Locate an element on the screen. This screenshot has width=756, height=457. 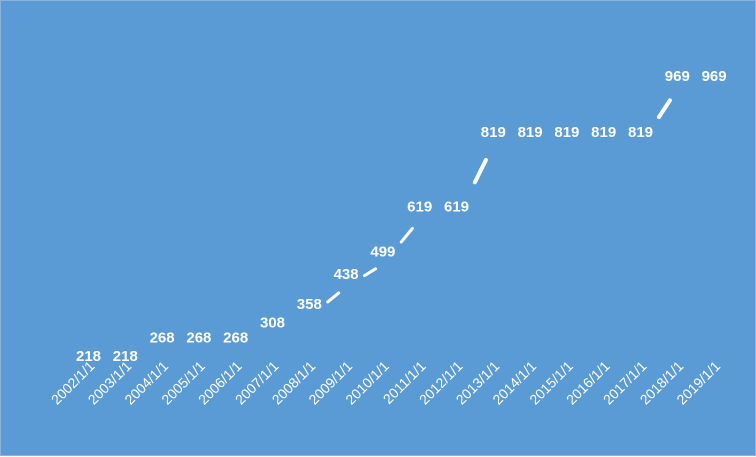
data-label-2003/1/1: 218 is located at coordinates (125, 356).